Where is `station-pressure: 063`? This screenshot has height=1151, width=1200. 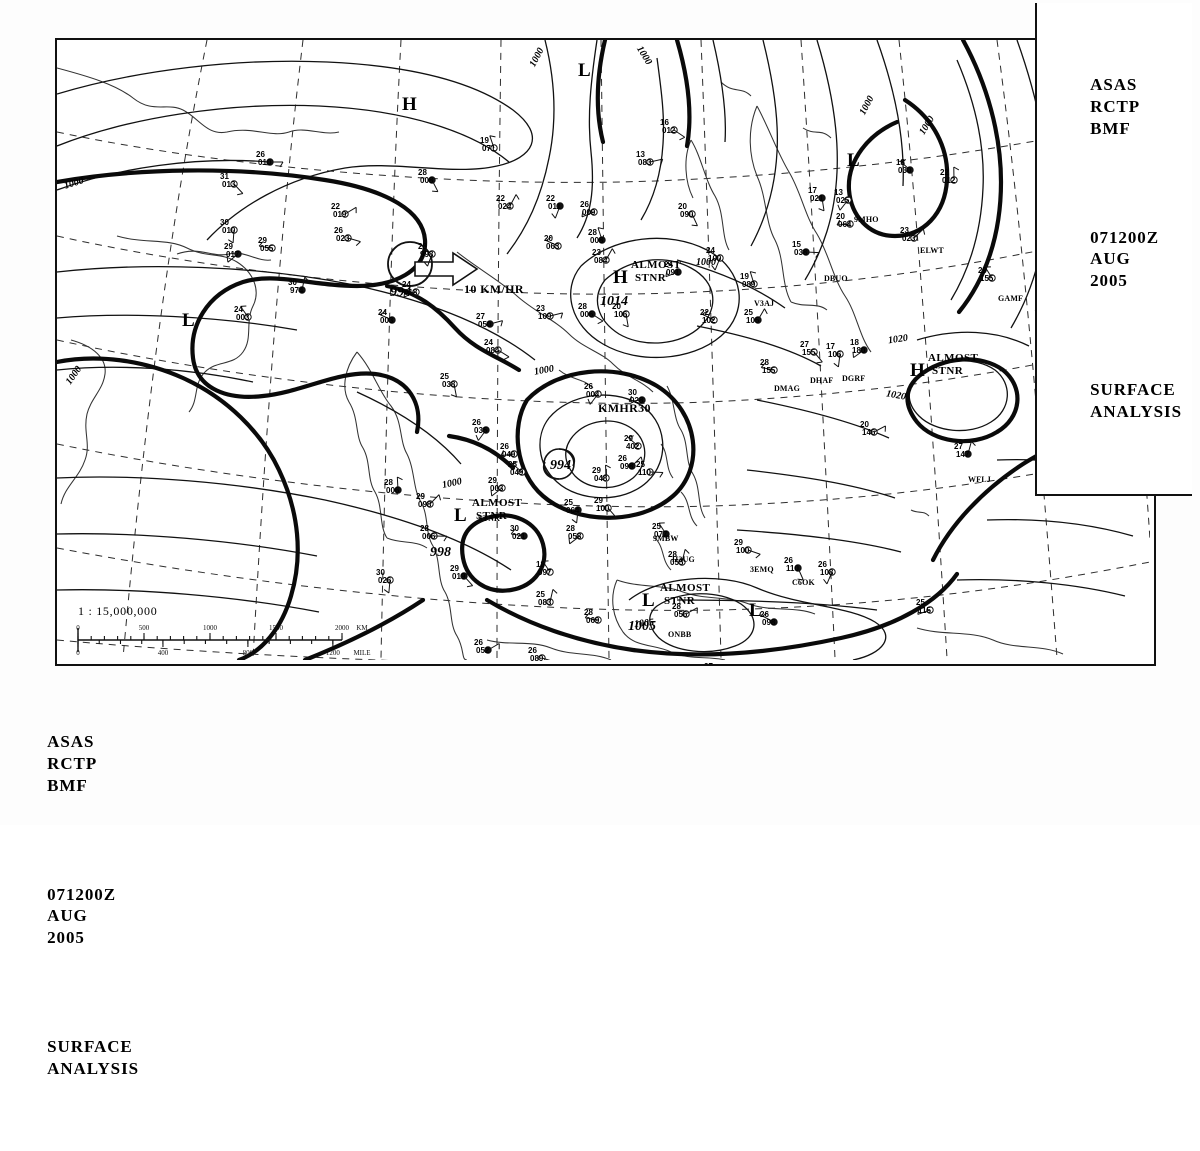
station-pressure: 063 is located at coordinates (553, 246).